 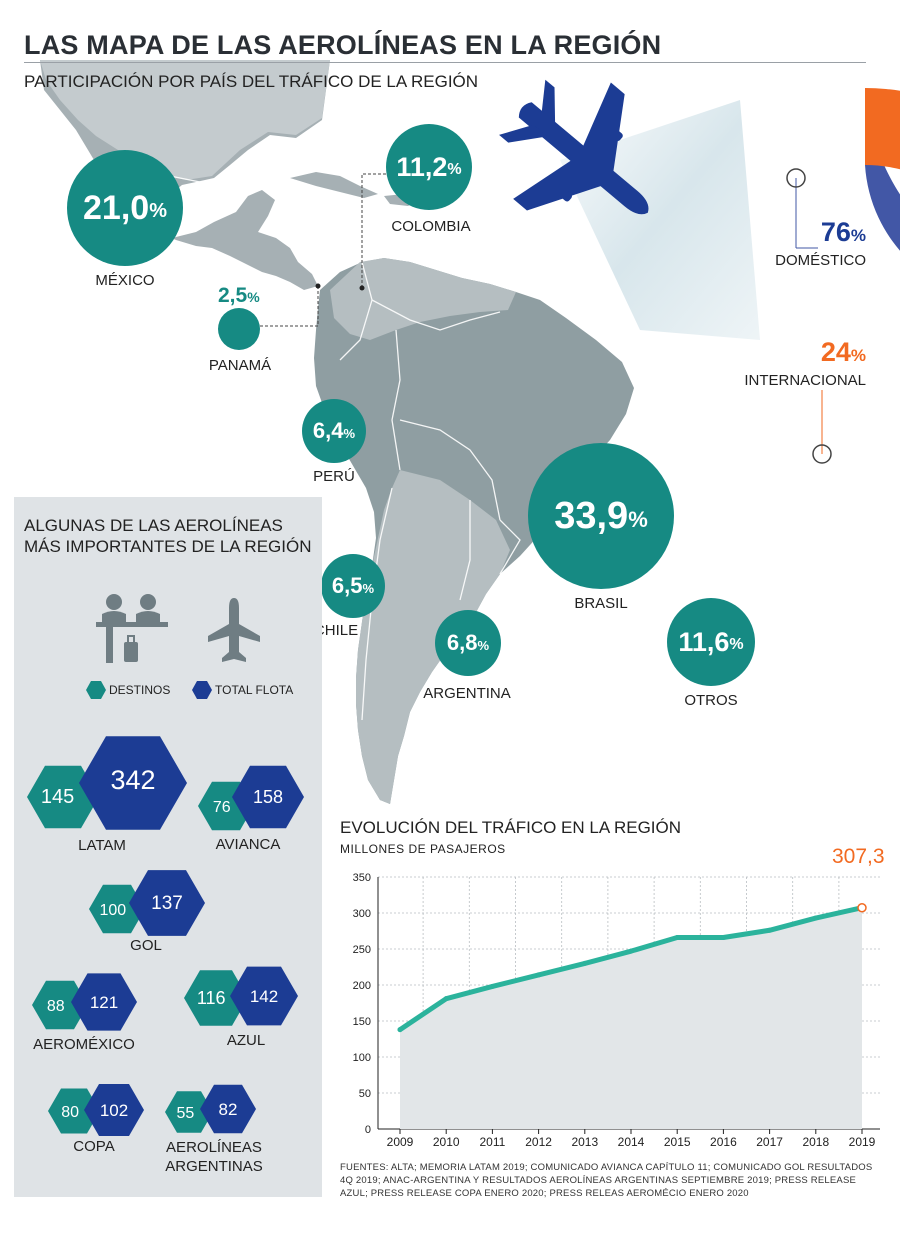 What do you see at coordinates (711, 700) in the screenshot?
I see `label-otros: OTROS` at bounding box center [711, 700].